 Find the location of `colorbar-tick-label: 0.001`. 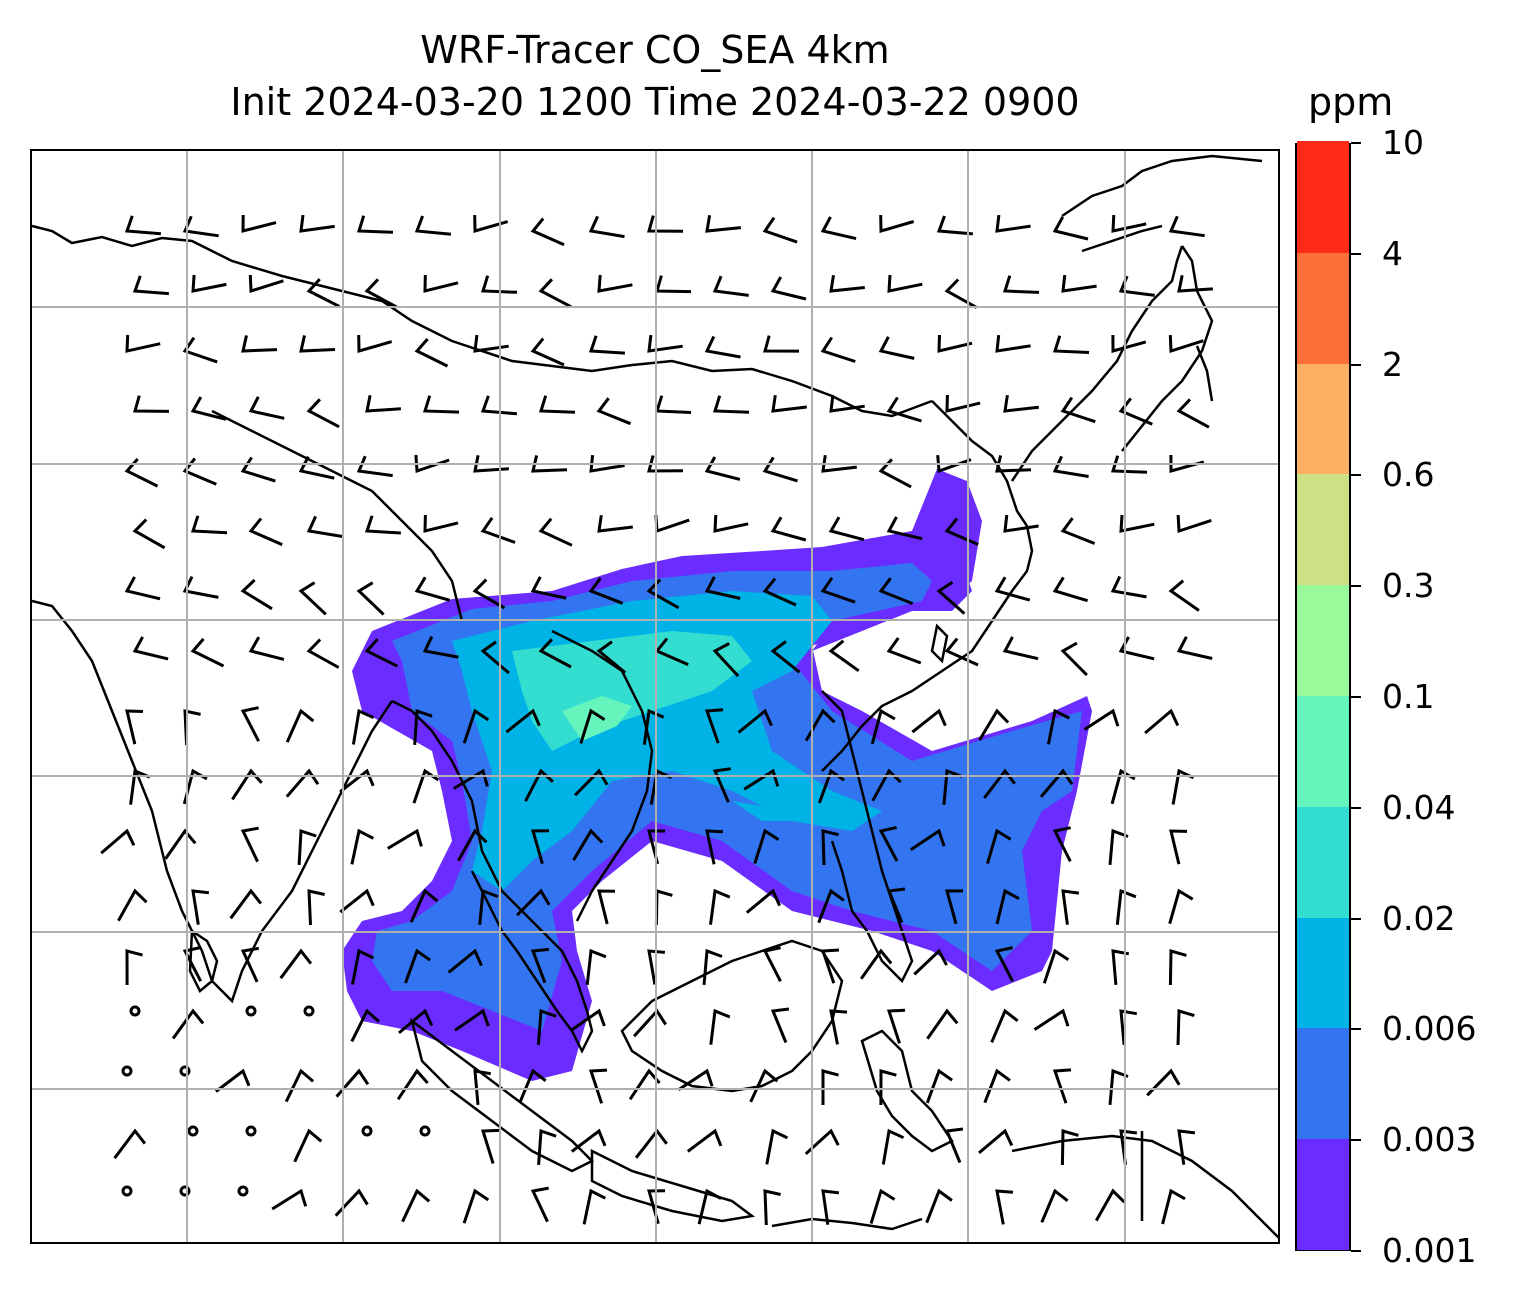

colorbar-tick-label: 0.001 is located at coordinates (1429, 1250).